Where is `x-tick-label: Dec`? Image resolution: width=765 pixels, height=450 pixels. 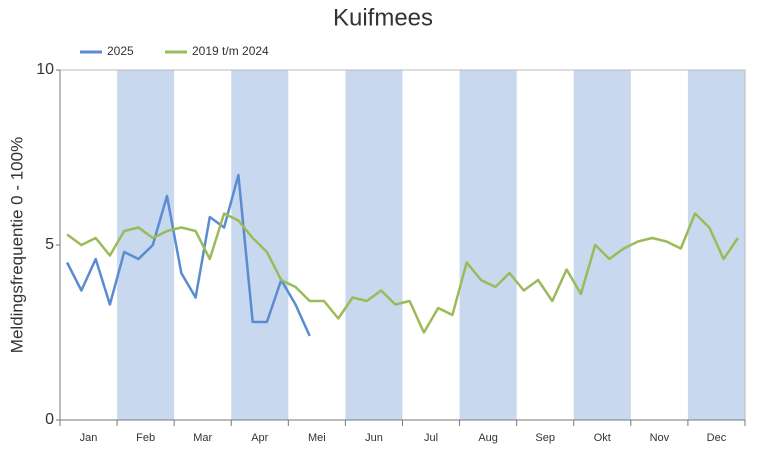
x-tick-label: Dec is located at coordinates (717, 438).